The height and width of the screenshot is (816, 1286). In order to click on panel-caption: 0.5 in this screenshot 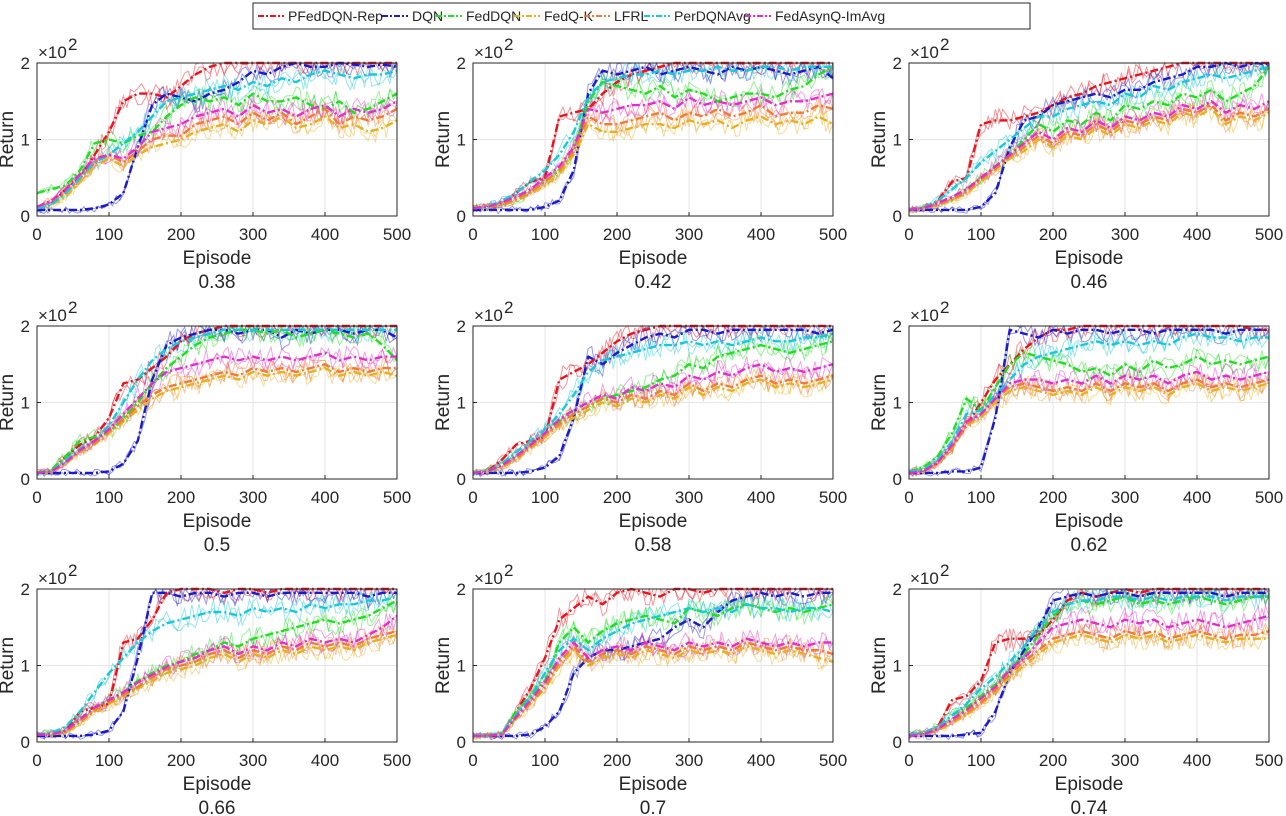, I will do `click(217, 545)`.